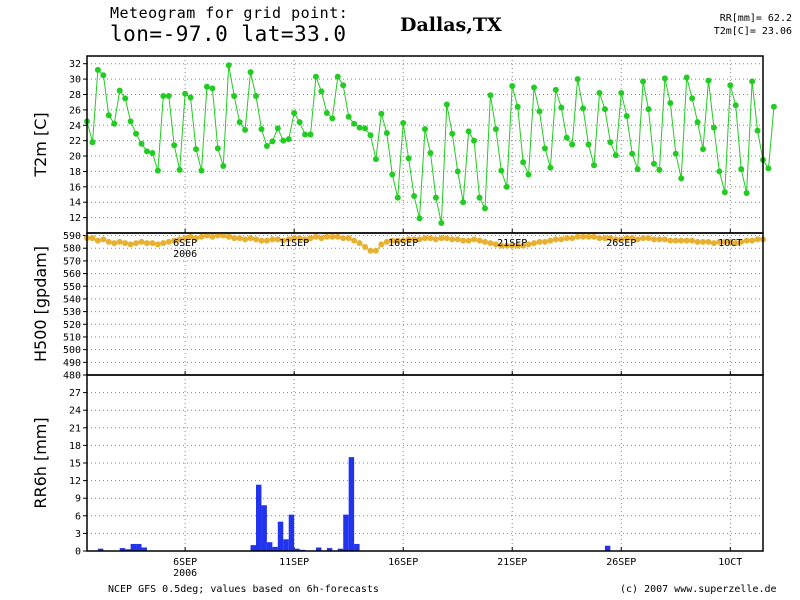 The image size is (800, 600). What do you see at coordinates (75, 428) in the screenshot?
I see `y-tick-label: 21` at bounding box center [75, 428].